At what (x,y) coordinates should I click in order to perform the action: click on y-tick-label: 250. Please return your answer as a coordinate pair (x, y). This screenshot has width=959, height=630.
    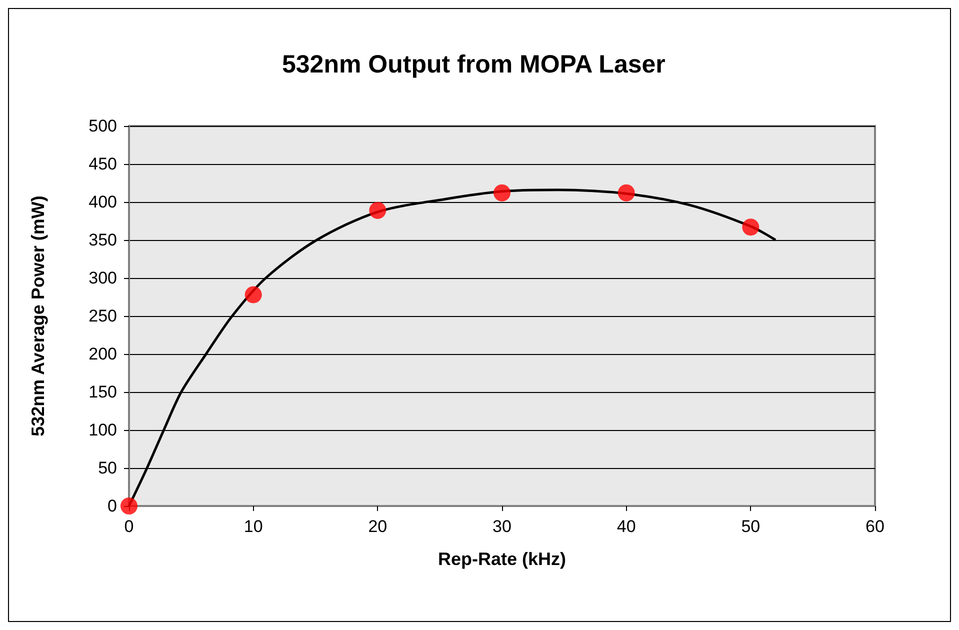
    Looking at the image, I should click on (102, 316).